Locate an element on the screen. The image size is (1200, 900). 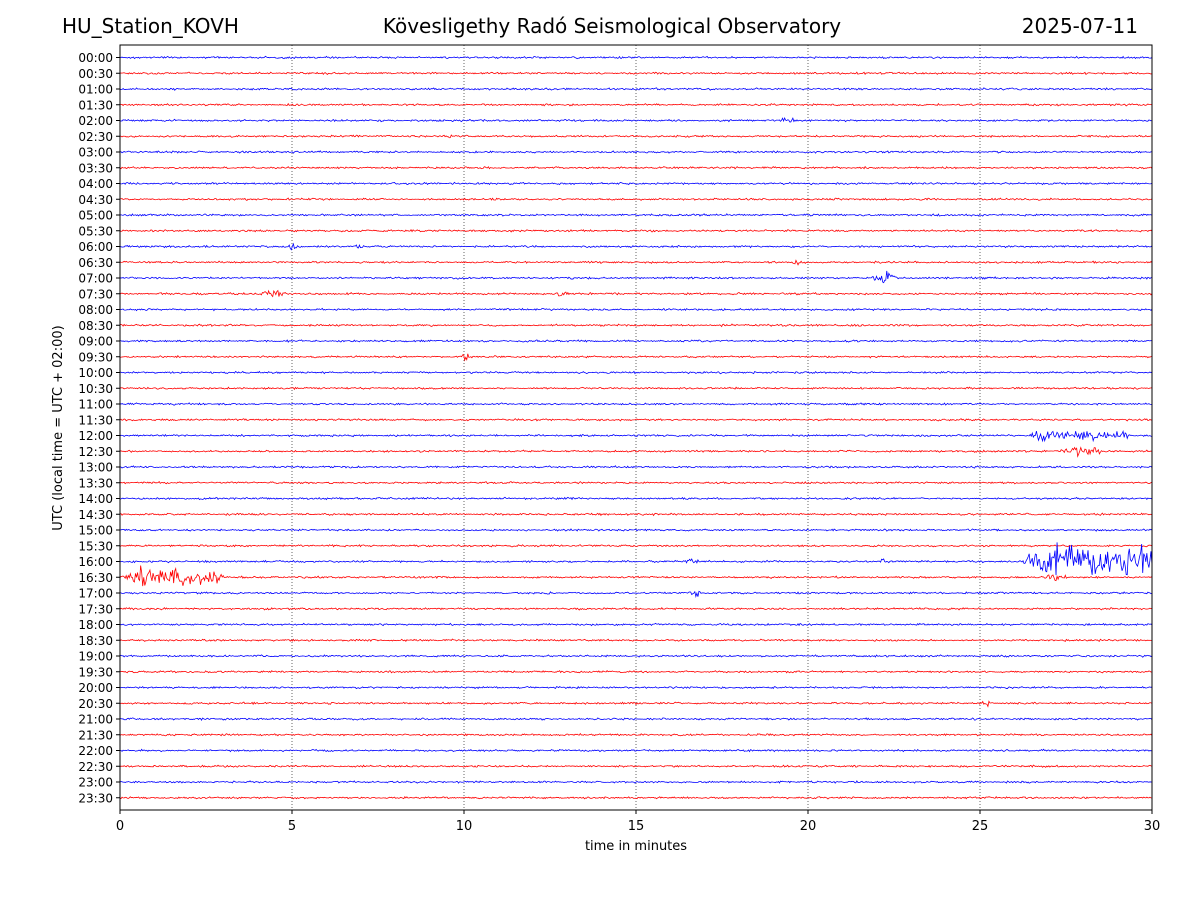
x-tick-label: 15 is located at coordinates (636, 826).